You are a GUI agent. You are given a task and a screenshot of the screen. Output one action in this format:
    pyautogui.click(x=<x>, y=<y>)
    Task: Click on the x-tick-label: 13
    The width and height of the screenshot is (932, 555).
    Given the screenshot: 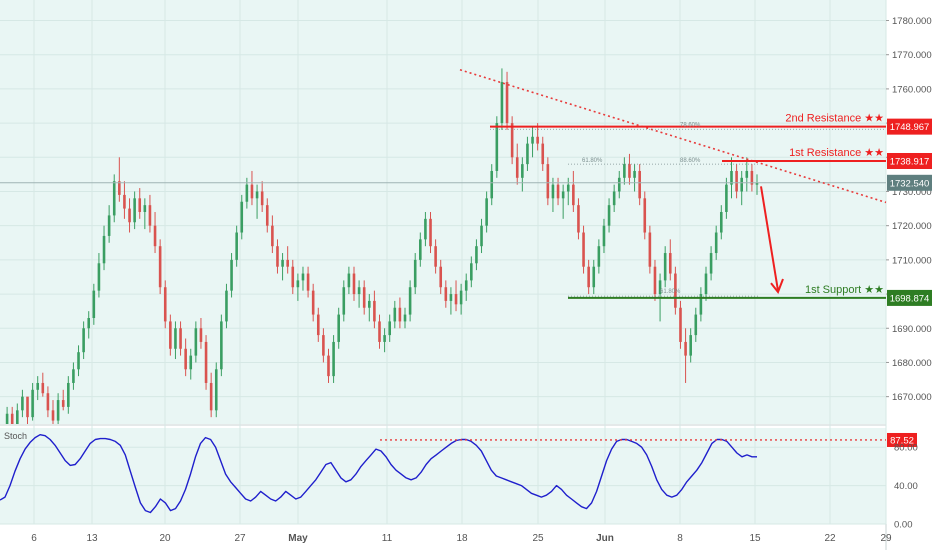 What is the action you would take?
    pyautogui.click(x=92, y=538)
    